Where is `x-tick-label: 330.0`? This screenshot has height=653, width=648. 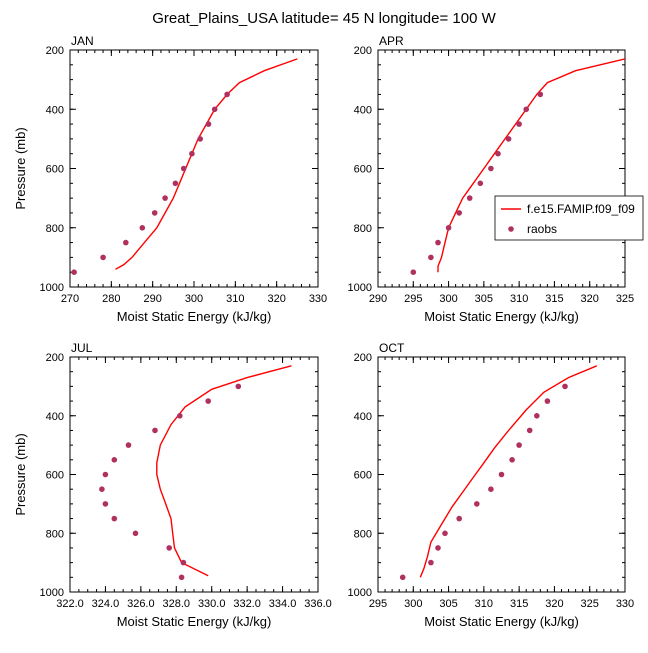
x-tick-label: 330.0 is located at coordinates (212, 604).